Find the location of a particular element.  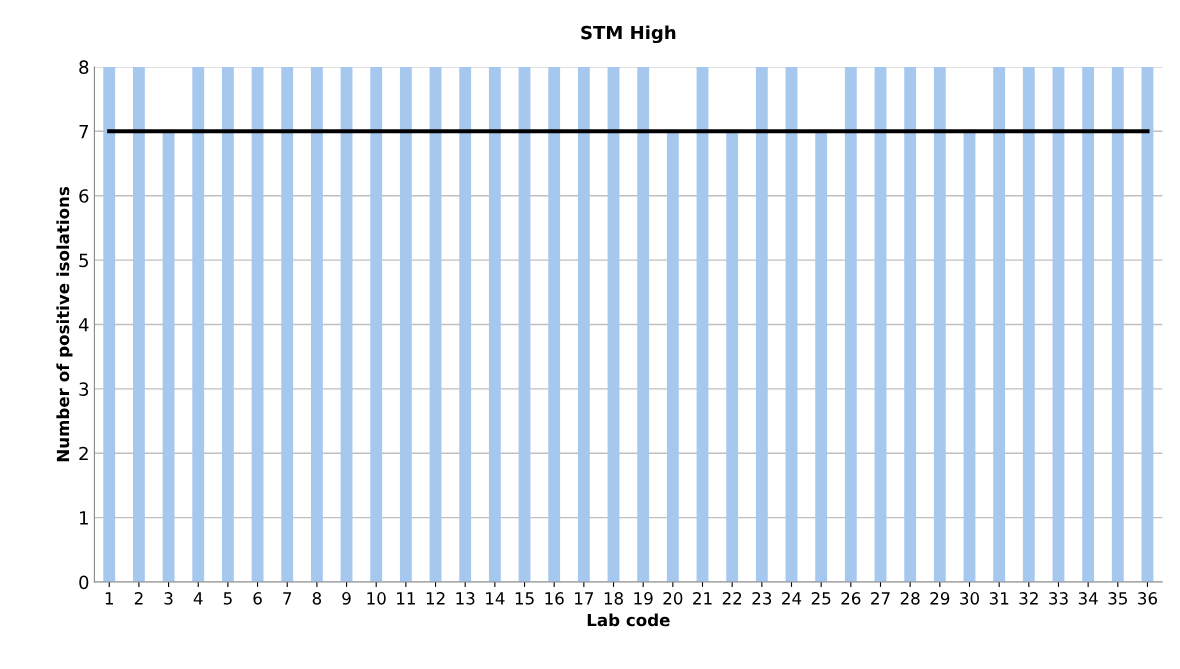

x-axis-title: Lab code is located at coordinates (628, 620).